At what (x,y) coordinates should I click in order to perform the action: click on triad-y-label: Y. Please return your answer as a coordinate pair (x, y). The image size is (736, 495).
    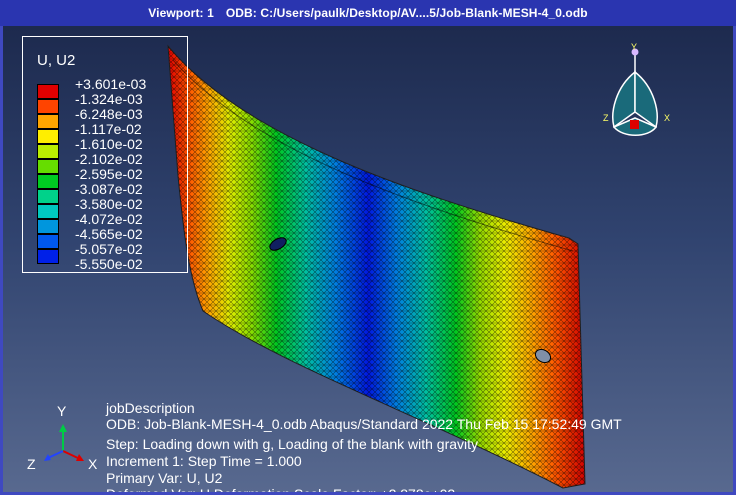
    Looking at the image, I should click on (62, 411).